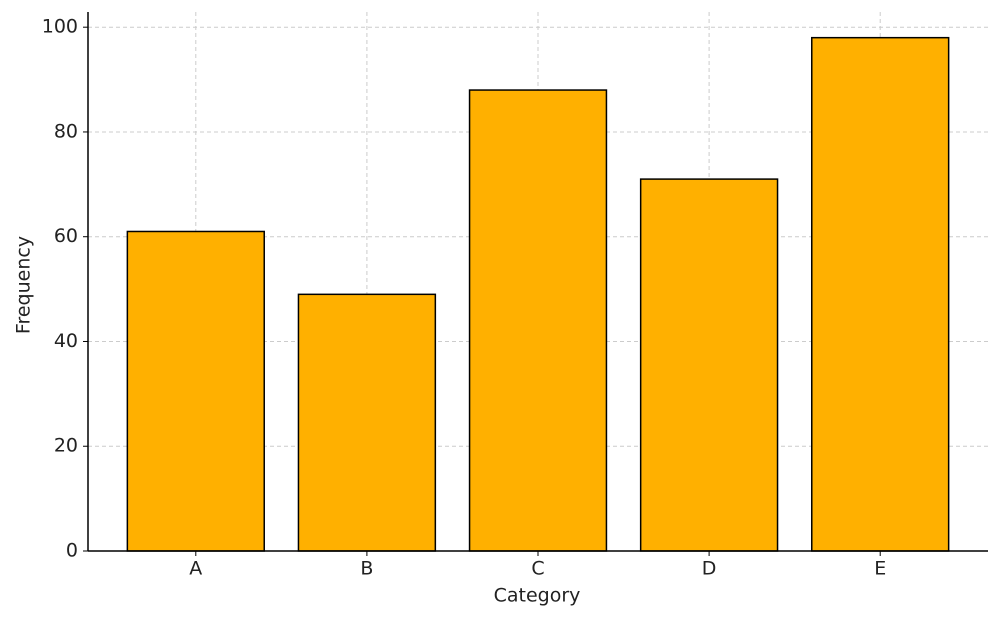 The height and width of the screenshot is (619, 1000). Describe the element at coordinates (880, 569) in the screenshot. I see `x-tick-label: E` at that location.